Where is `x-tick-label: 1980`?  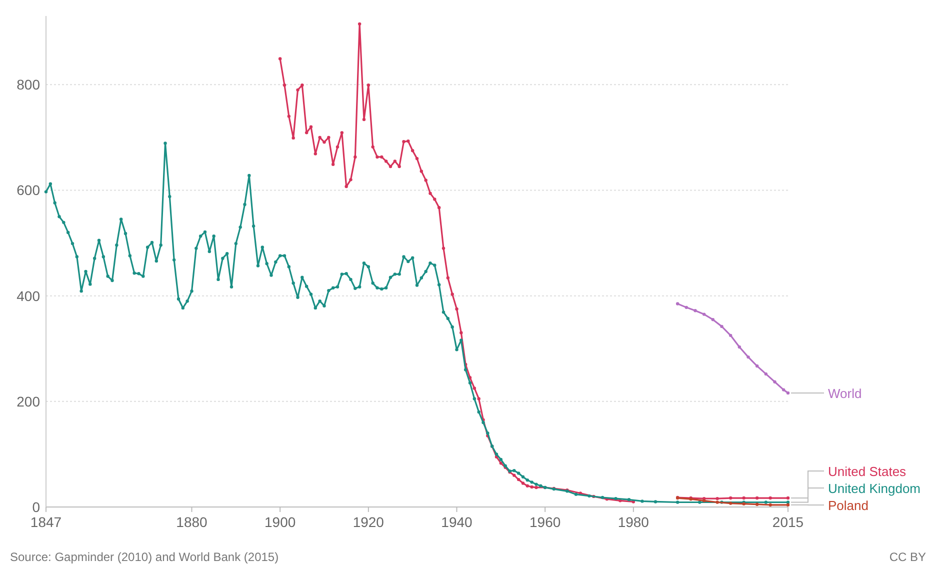 x-tick-label: 1980 is located at coordinates (634, 522).